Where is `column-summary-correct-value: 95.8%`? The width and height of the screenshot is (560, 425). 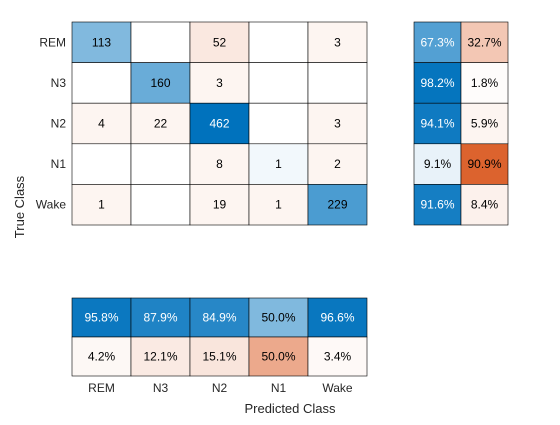
column-summary-correct-value: 95.8% is located at coordinates (101, 318).